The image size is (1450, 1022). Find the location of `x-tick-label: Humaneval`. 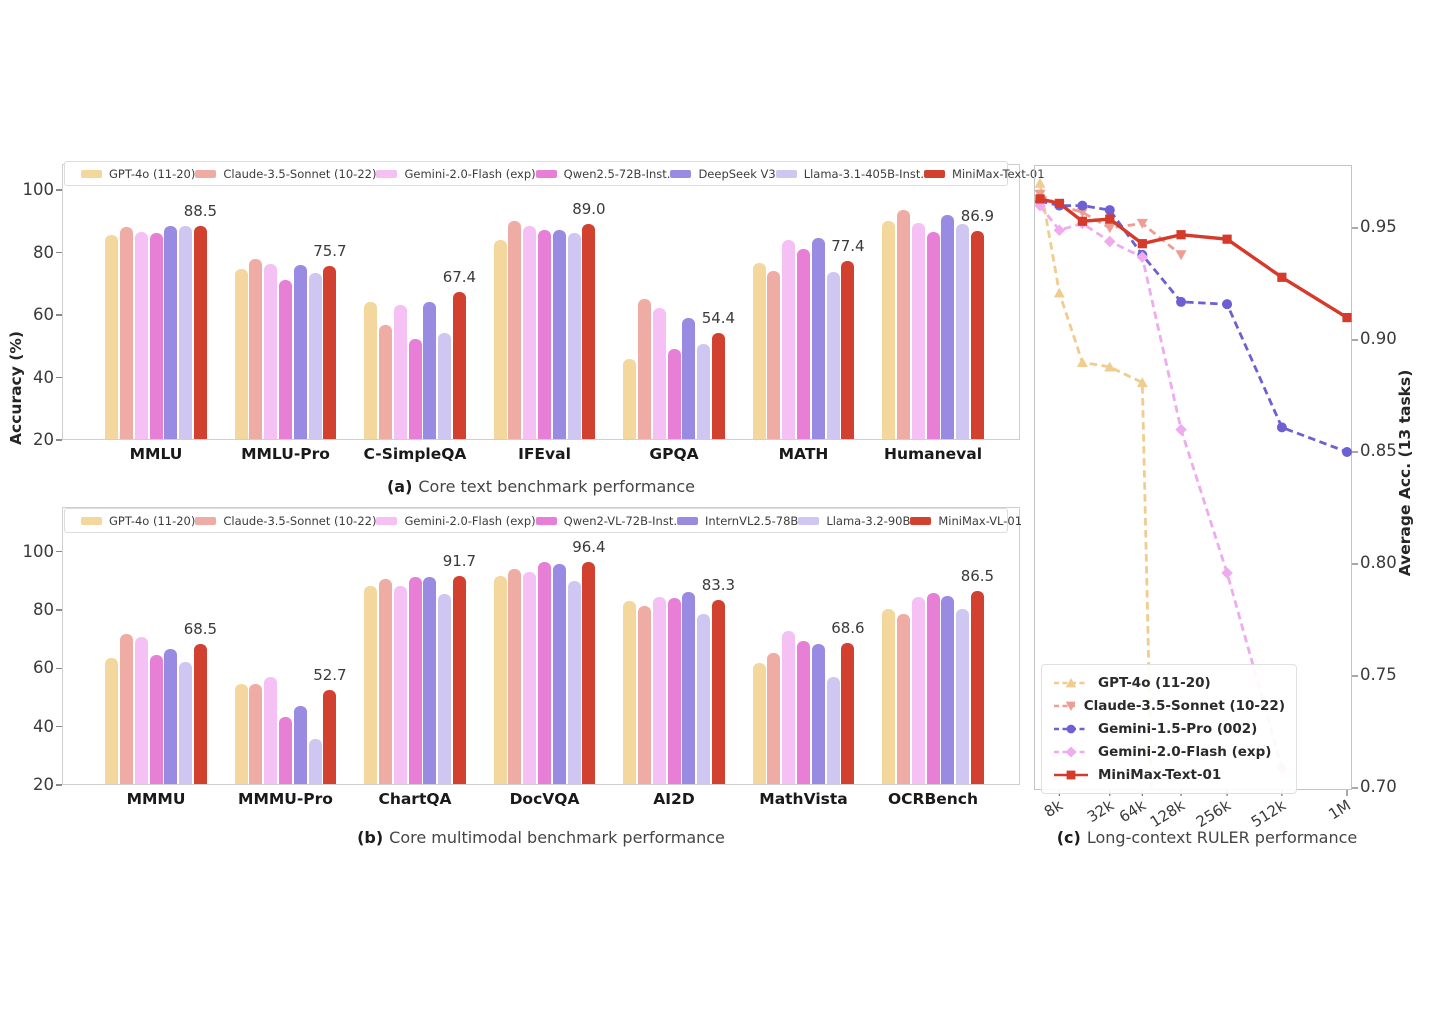

x-tick-label: Humaneval is located at coordinates (933, 454).